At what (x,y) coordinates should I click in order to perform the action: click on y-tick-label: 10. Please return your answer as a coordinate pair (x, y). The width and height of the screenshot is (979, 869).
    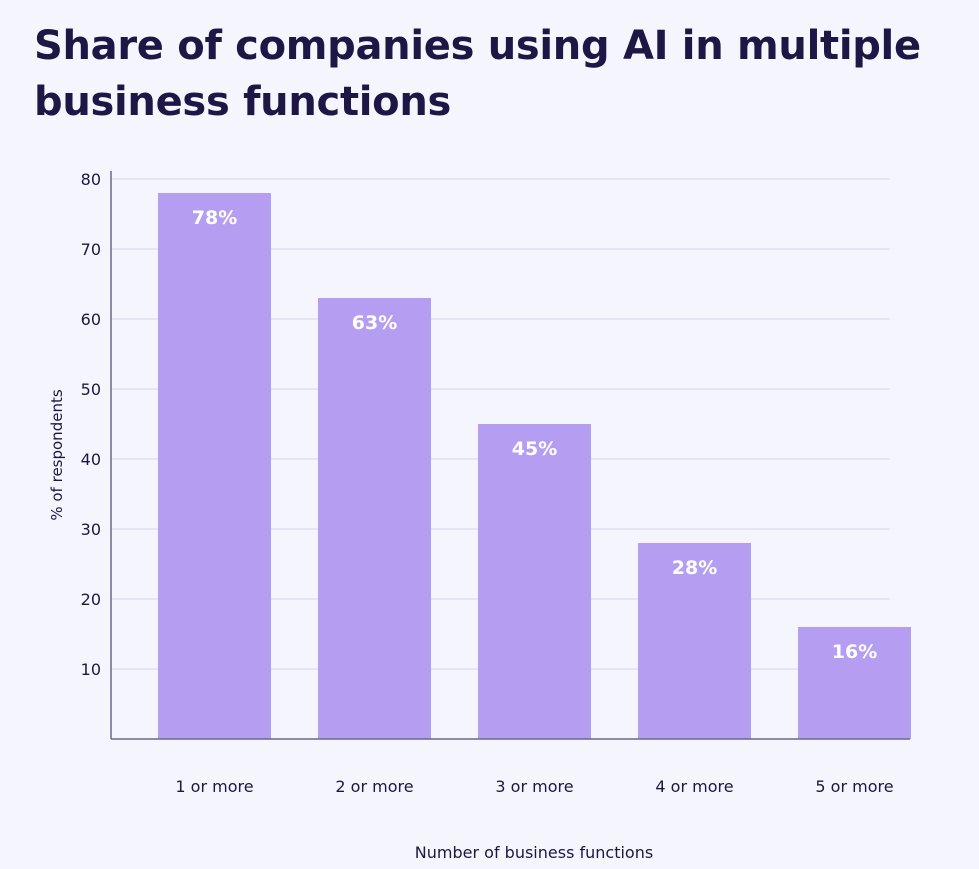
    Looking at the image, I should click on (91, 669).